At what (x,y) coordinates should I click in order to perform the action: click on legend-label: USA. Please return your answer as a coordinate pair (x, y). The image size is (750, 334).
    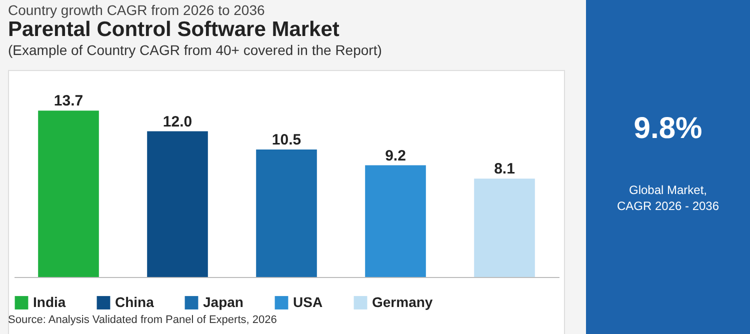
    Looking at the image, I should click on (308, 302).